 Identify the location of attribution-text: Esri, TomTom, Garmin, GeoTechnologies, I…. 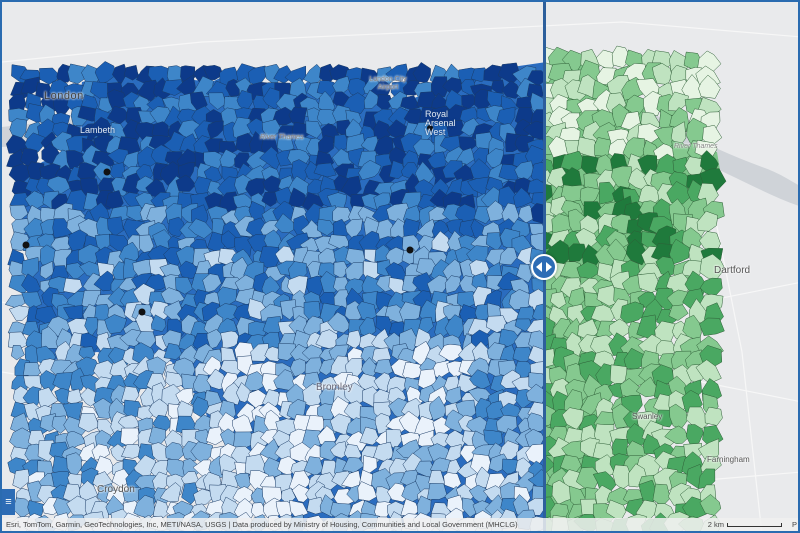
(262, 524).